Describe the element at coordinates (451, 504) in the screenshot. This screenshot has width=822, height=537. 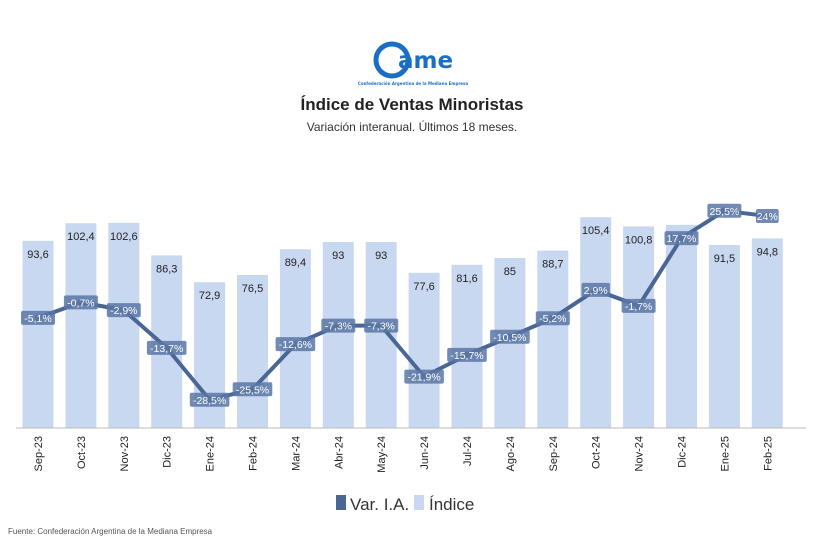
I see `legend-label-indice: Índice` at that location.